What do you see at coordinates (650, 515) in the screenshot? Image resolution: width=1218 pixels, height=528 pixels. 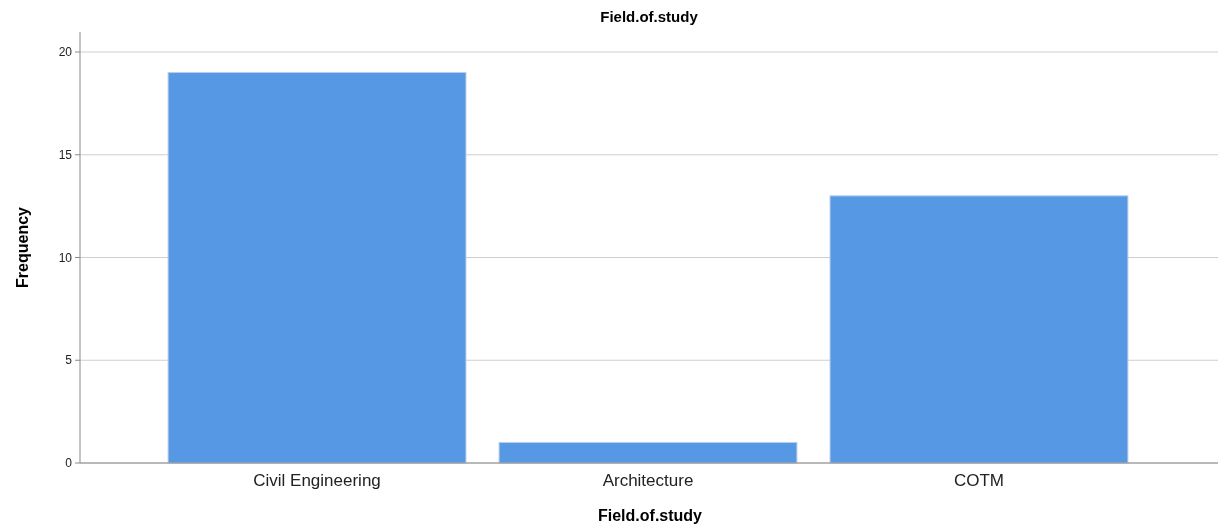 I see `x-axis-title: Field.of.study` at bounding box center [650, 515].